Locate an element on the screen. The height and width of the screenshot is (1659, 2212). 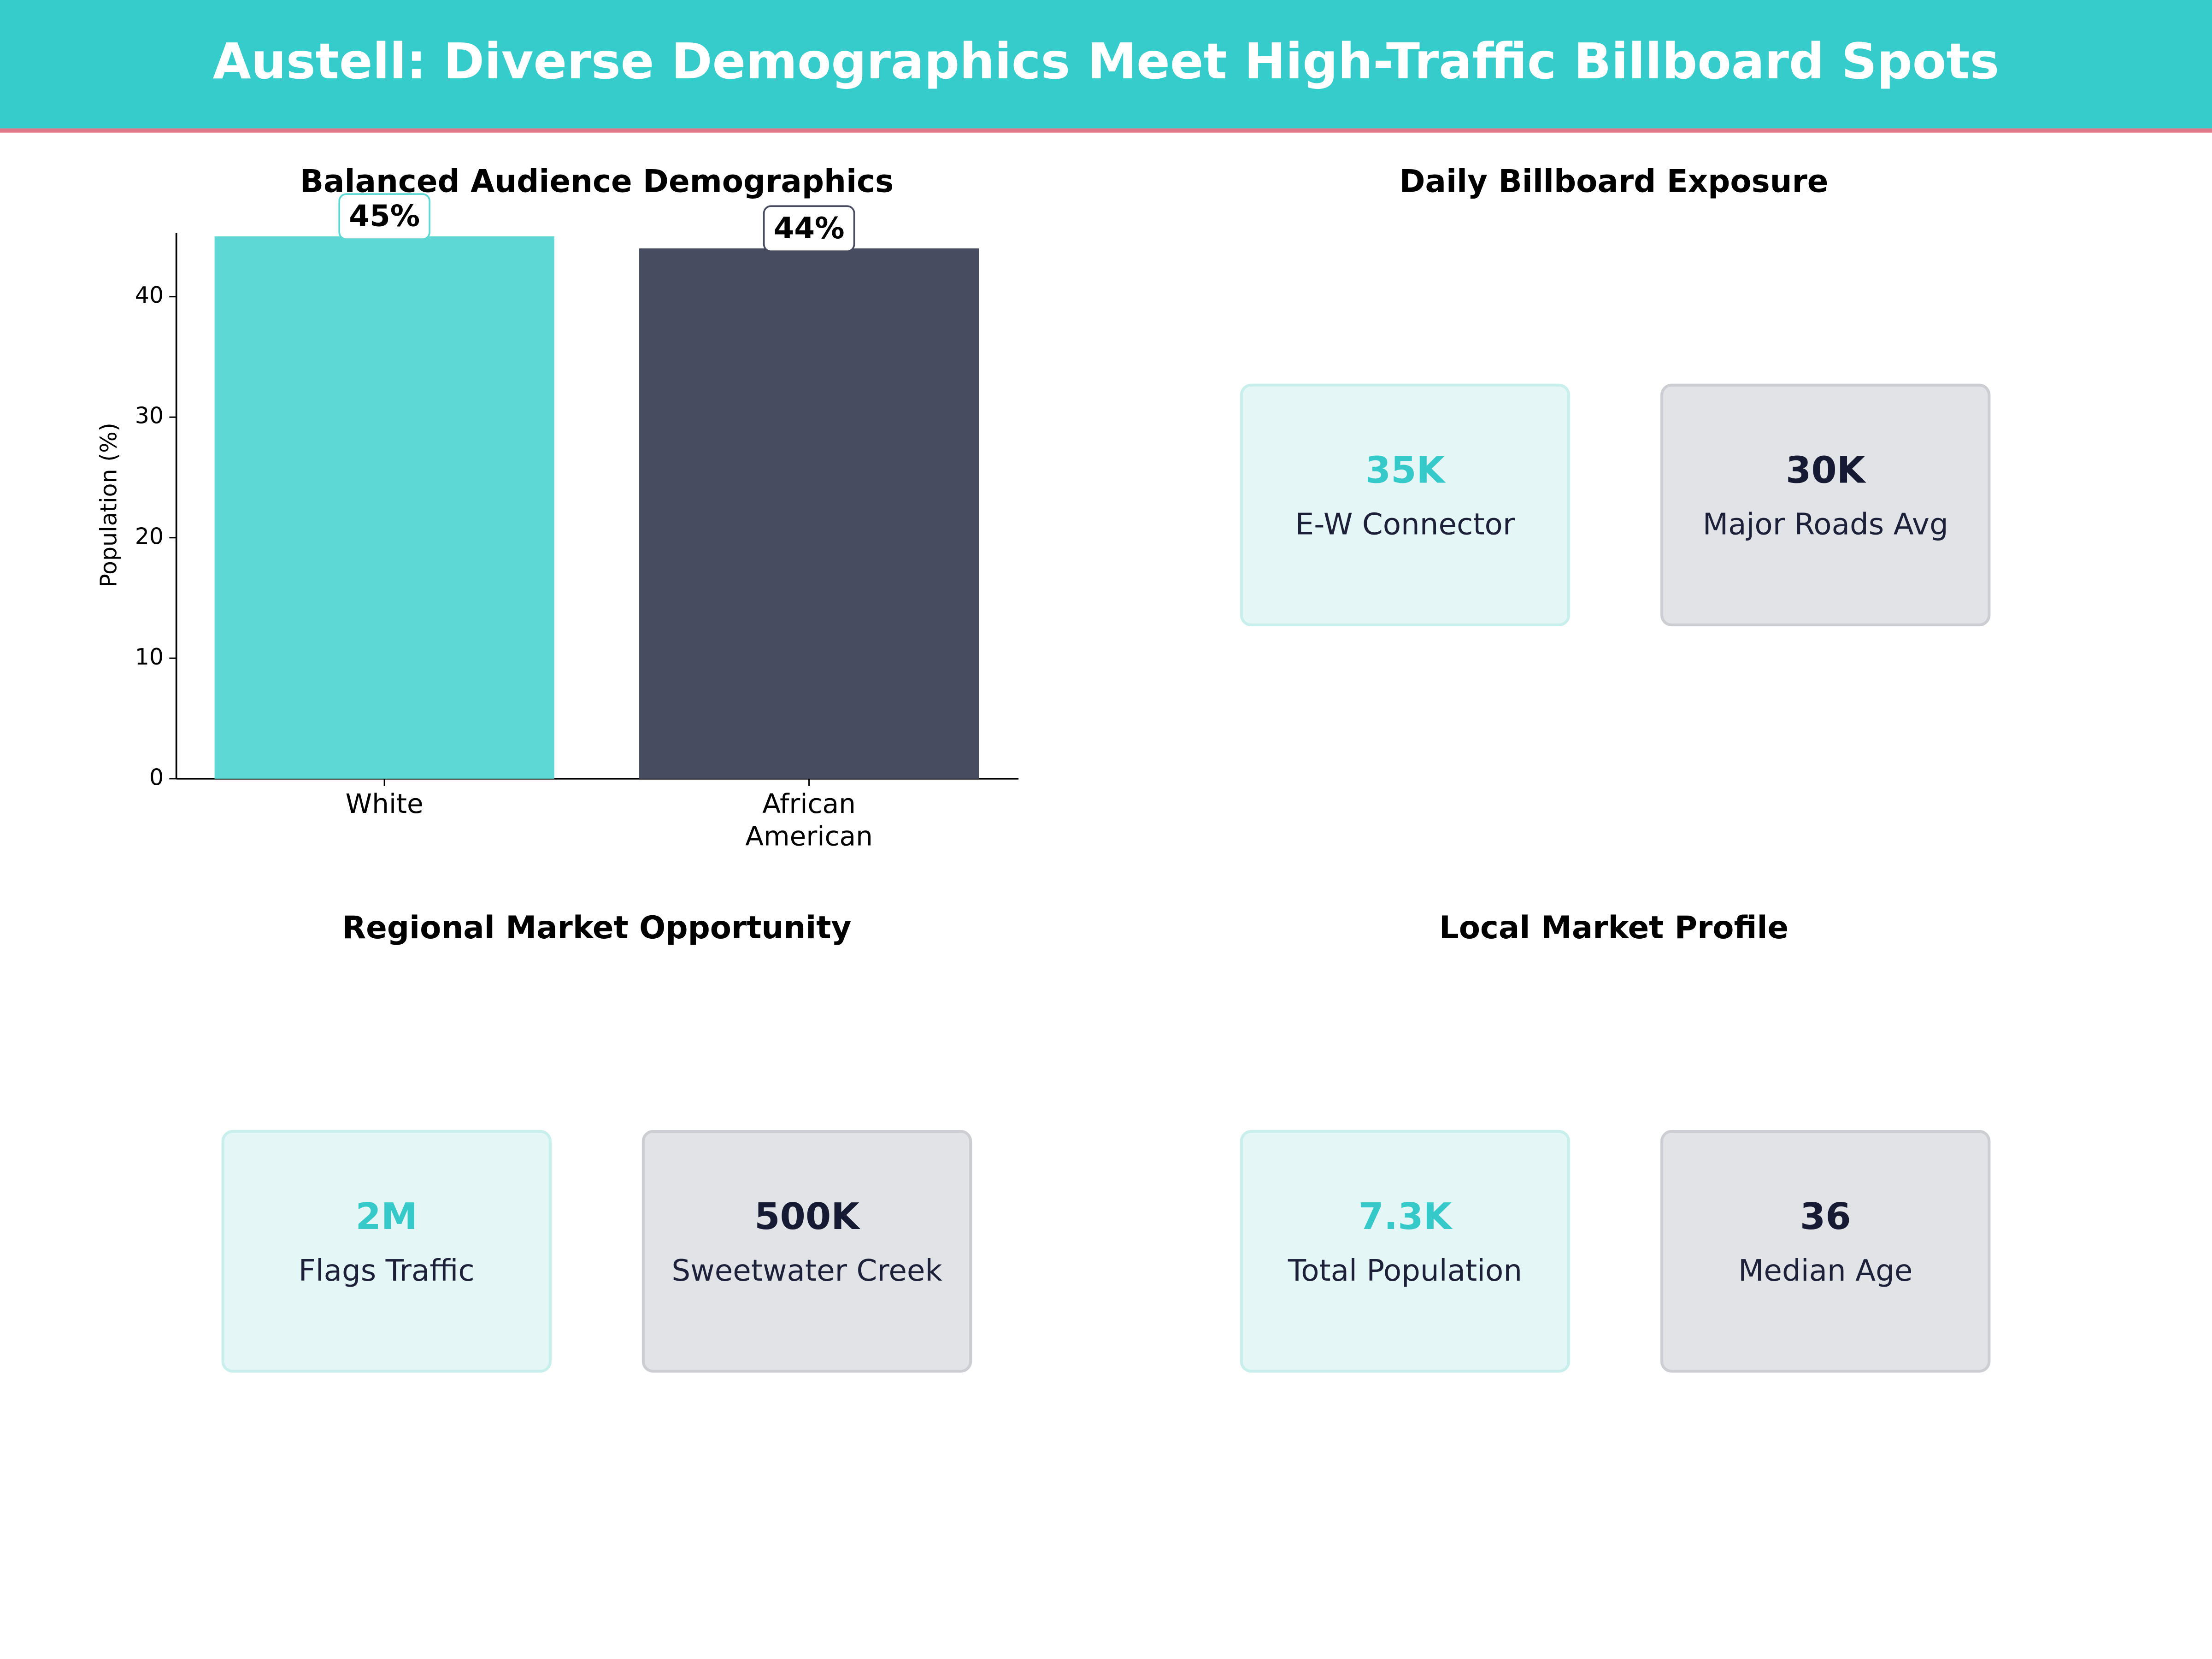
kpi-label: Total Population is located at coordinates (1405, 1270).